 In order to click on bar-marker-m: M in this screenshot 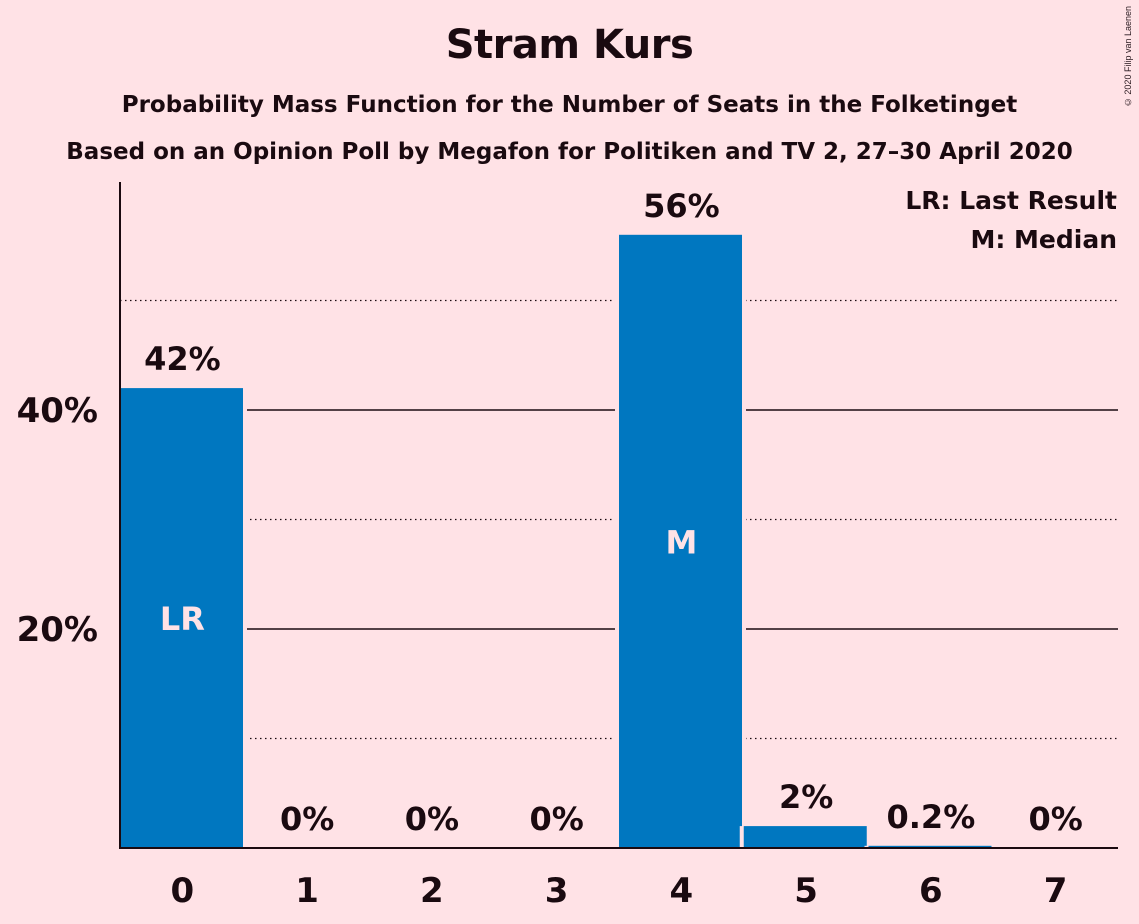, I will do `click(681, 542)`.